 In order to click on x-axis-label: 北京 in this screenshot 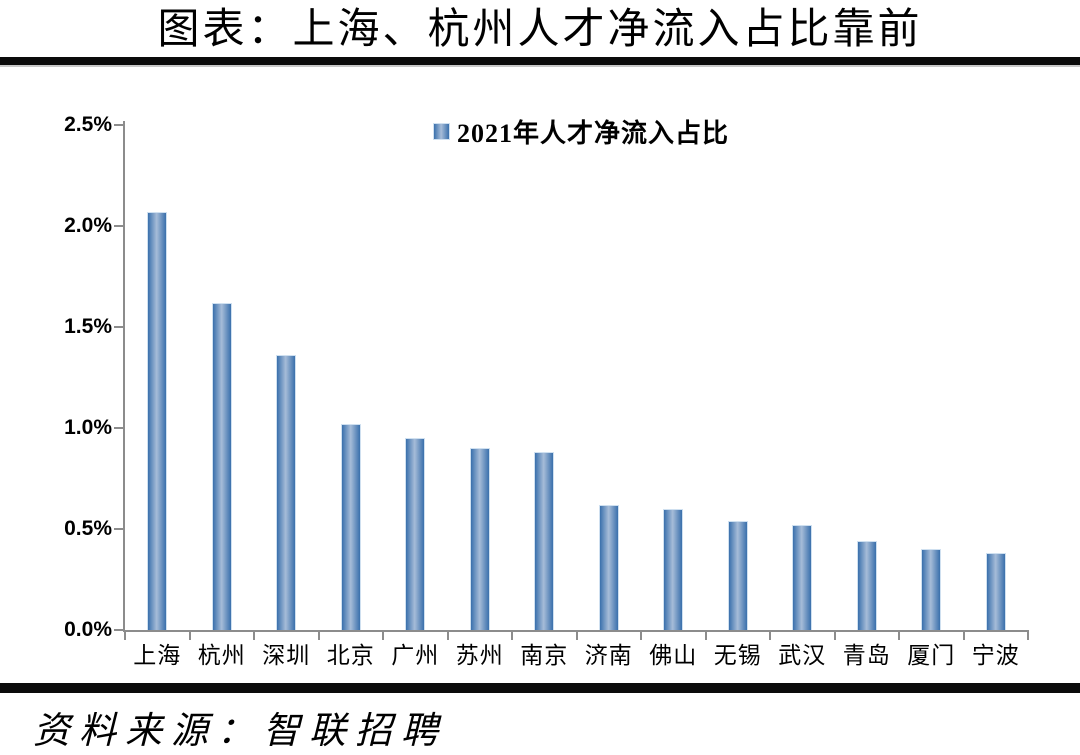, I will do `click(350, 655)`.